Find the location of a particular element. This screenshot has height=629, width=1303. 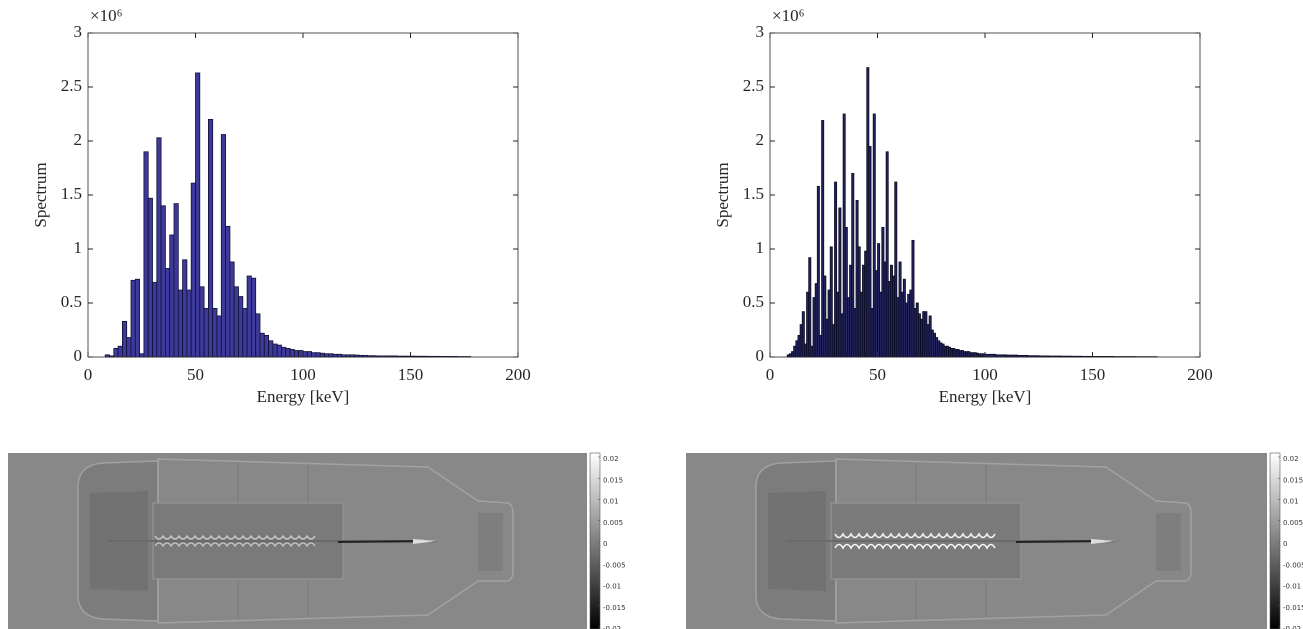

colorbar is located at coordinates (595, 540).